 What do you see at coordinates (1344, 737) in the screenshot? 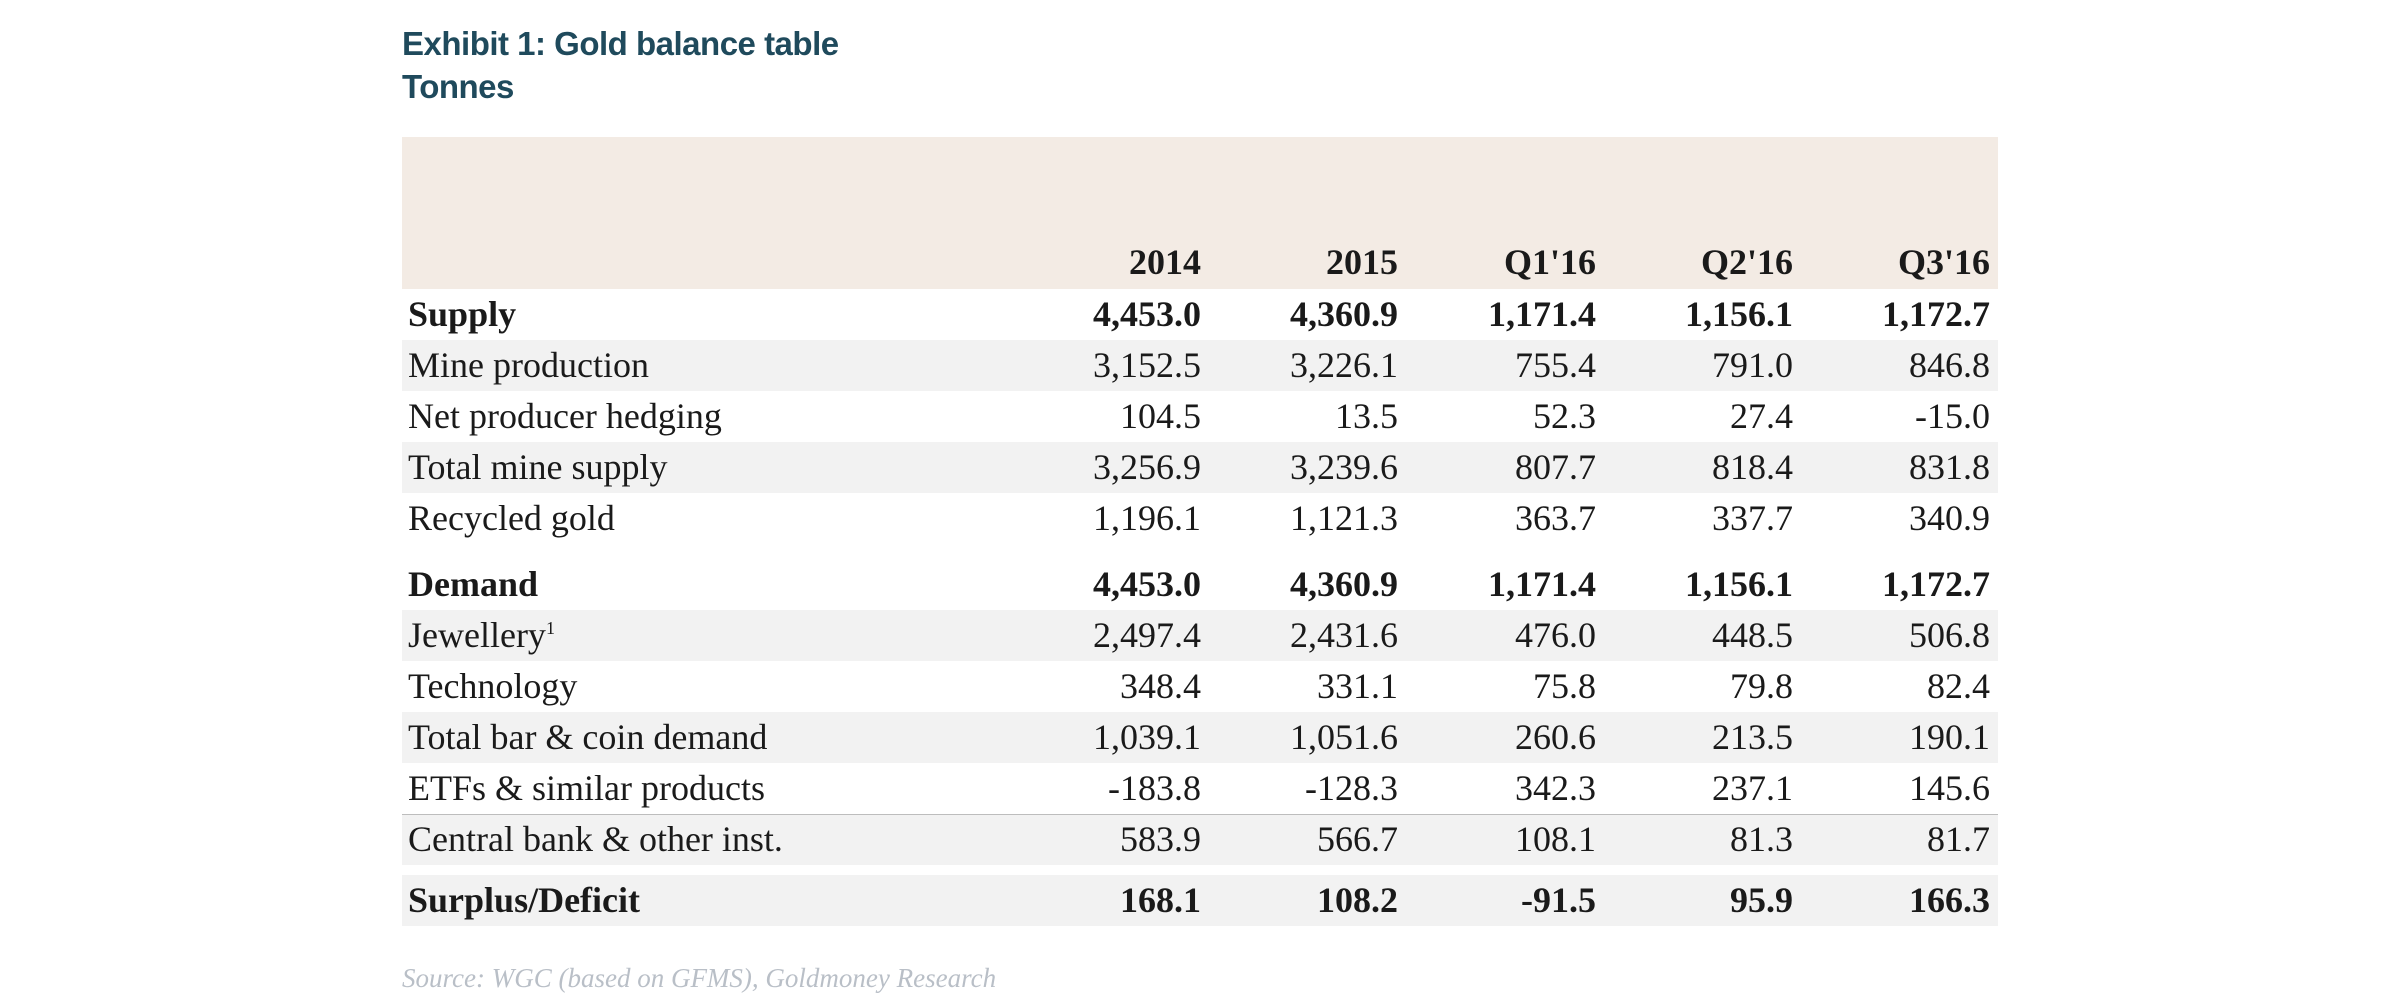
I see `cell-value: 1,051.6` at bounding box center [1344, 737].